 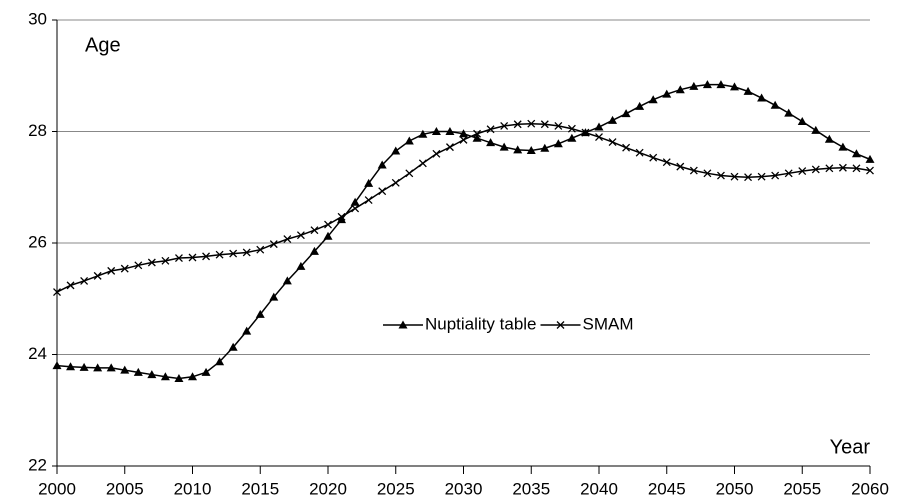 What do you see at coordinates (37, 241) in the screenshot?
I see `y-tick-label: 26` at bounding box center [37, 241].